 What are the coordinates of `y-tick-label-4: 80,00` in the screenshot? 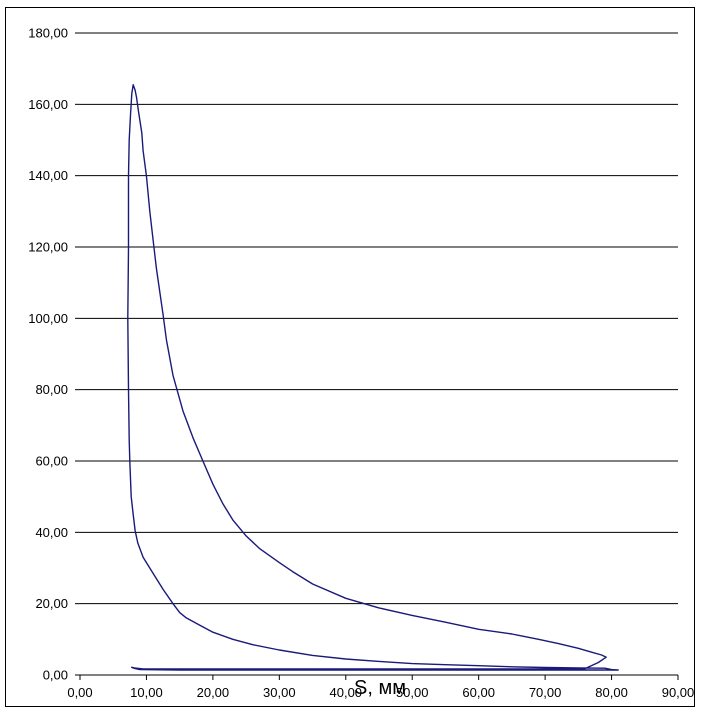 It's located at (51, 389).